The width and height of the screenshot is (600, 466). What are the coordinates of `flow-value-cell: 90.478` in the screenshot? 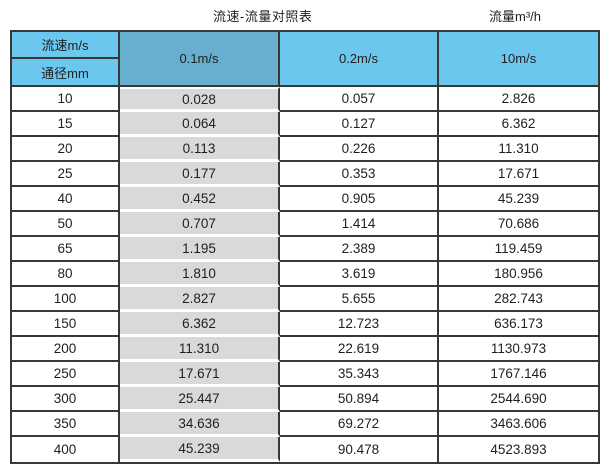 It's located at (359, 449).